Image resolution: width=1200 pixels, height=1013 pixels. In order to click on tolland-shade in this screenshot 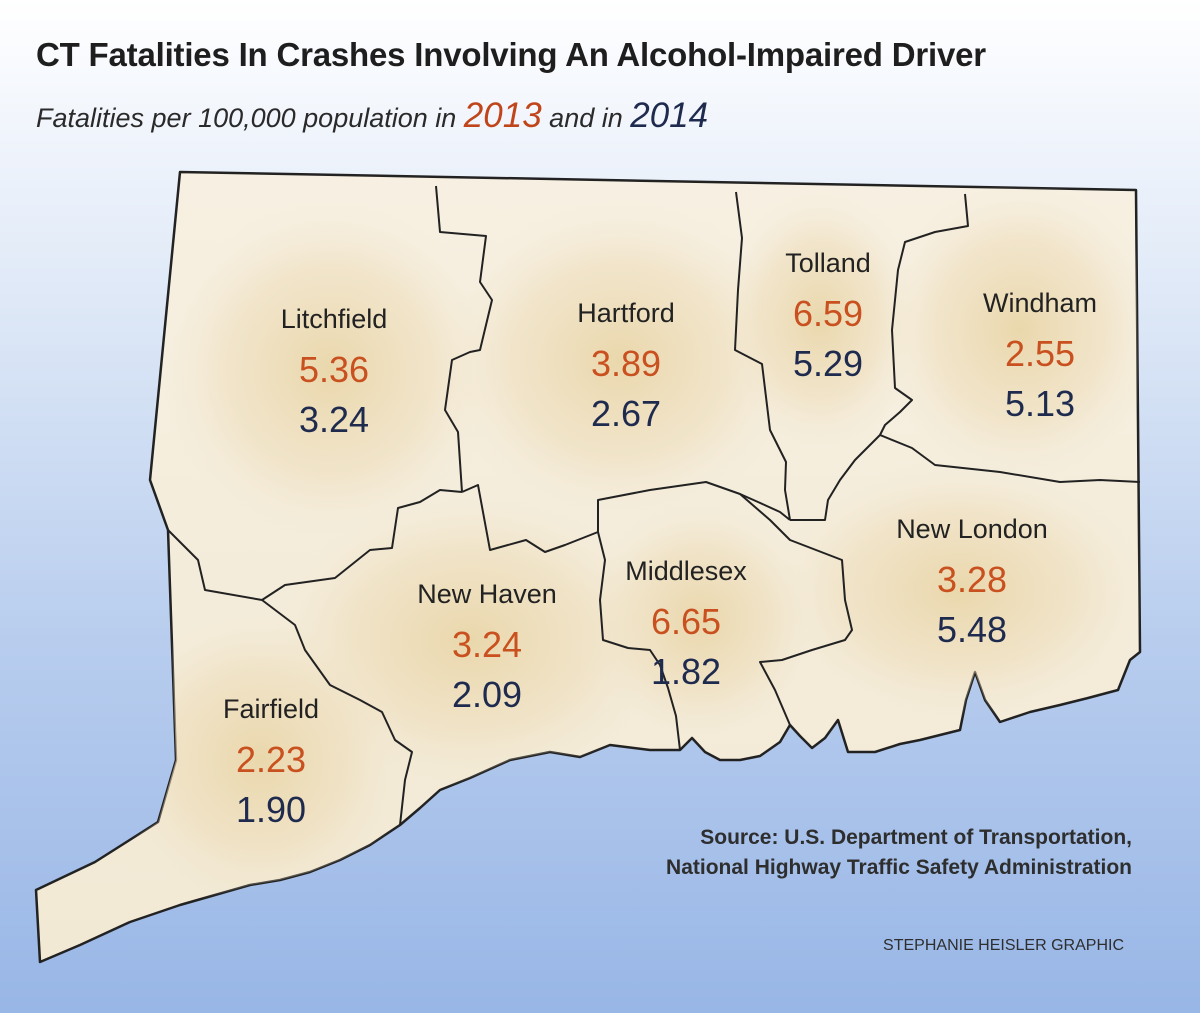, I will do `click(820, 320)`.